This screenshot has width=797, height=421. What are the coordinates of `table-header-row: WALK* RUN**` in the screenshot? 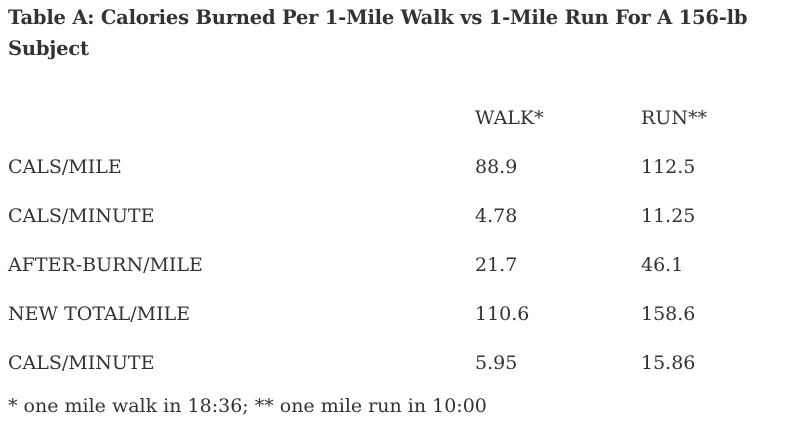 It's located at (394, 118).